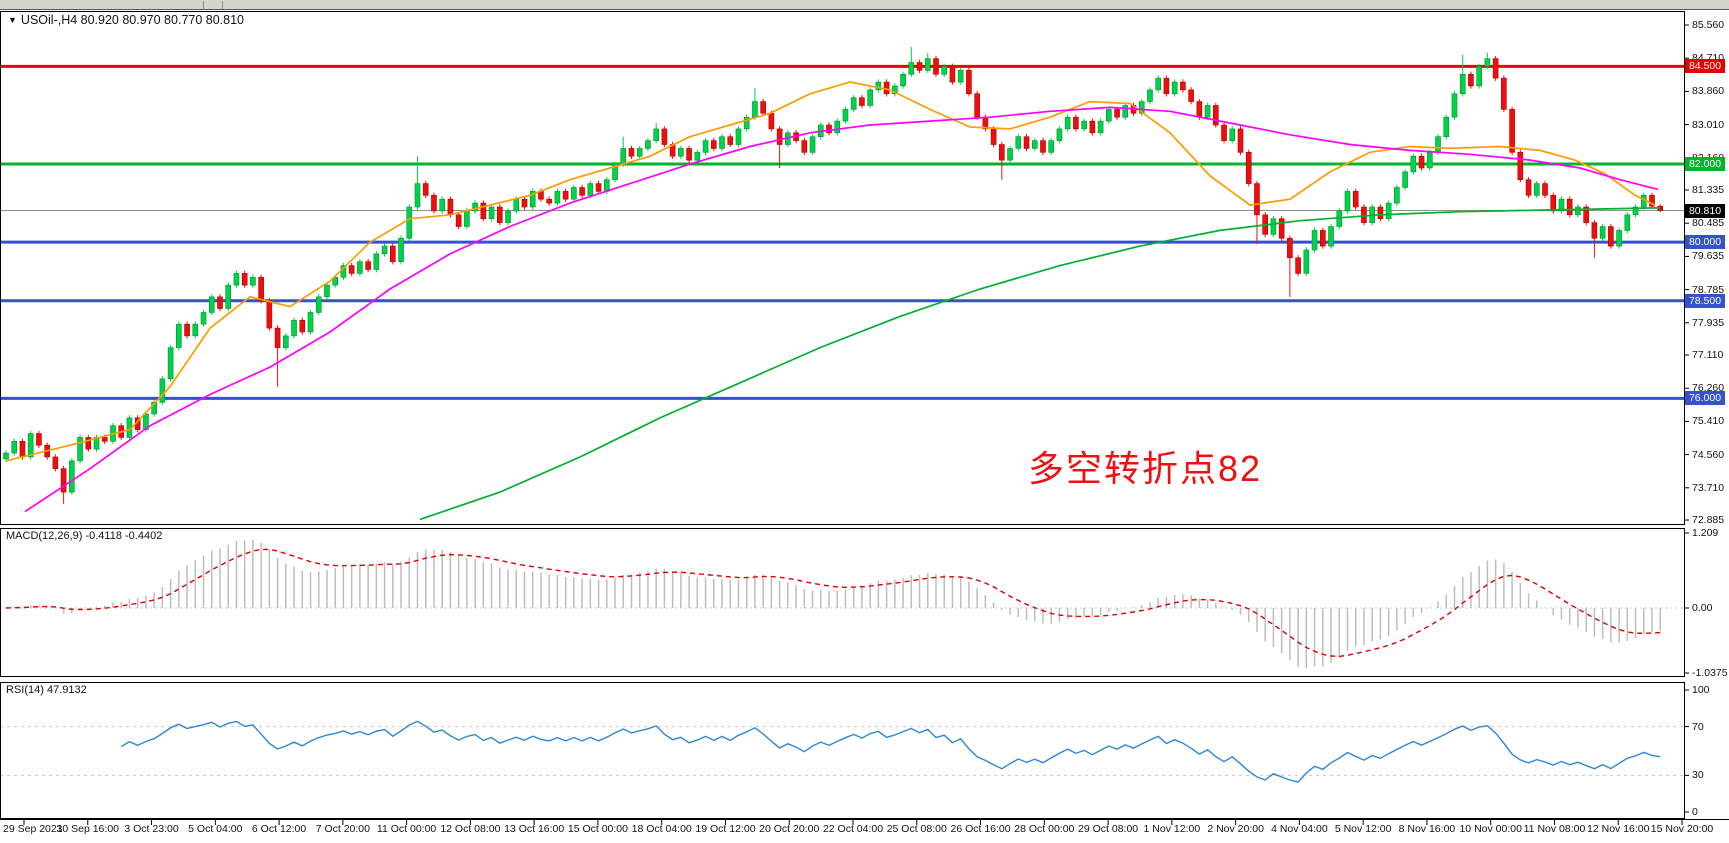 The height and width of the screenshot is (843, 1729). I want to click on strip-separator, so click(222, 5).